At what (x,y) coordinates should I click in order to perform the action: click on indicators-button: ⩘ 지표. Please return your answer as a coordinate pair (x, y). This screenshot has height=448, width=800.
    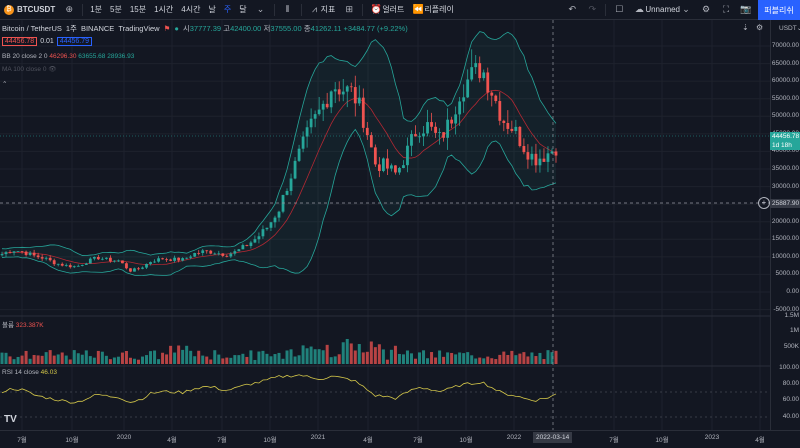
    Looking at the image, I should click on (322, 10).